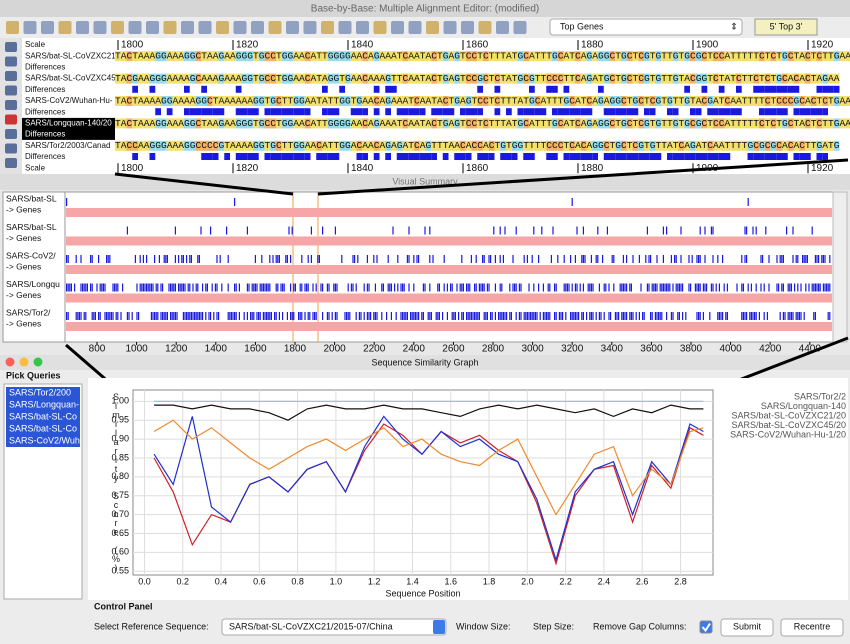 Image resolution: width=850 pixels, height=644 pixels. Describe the element at coordinates (747, 627) in the screenshot. I see `submit-button` at that location.